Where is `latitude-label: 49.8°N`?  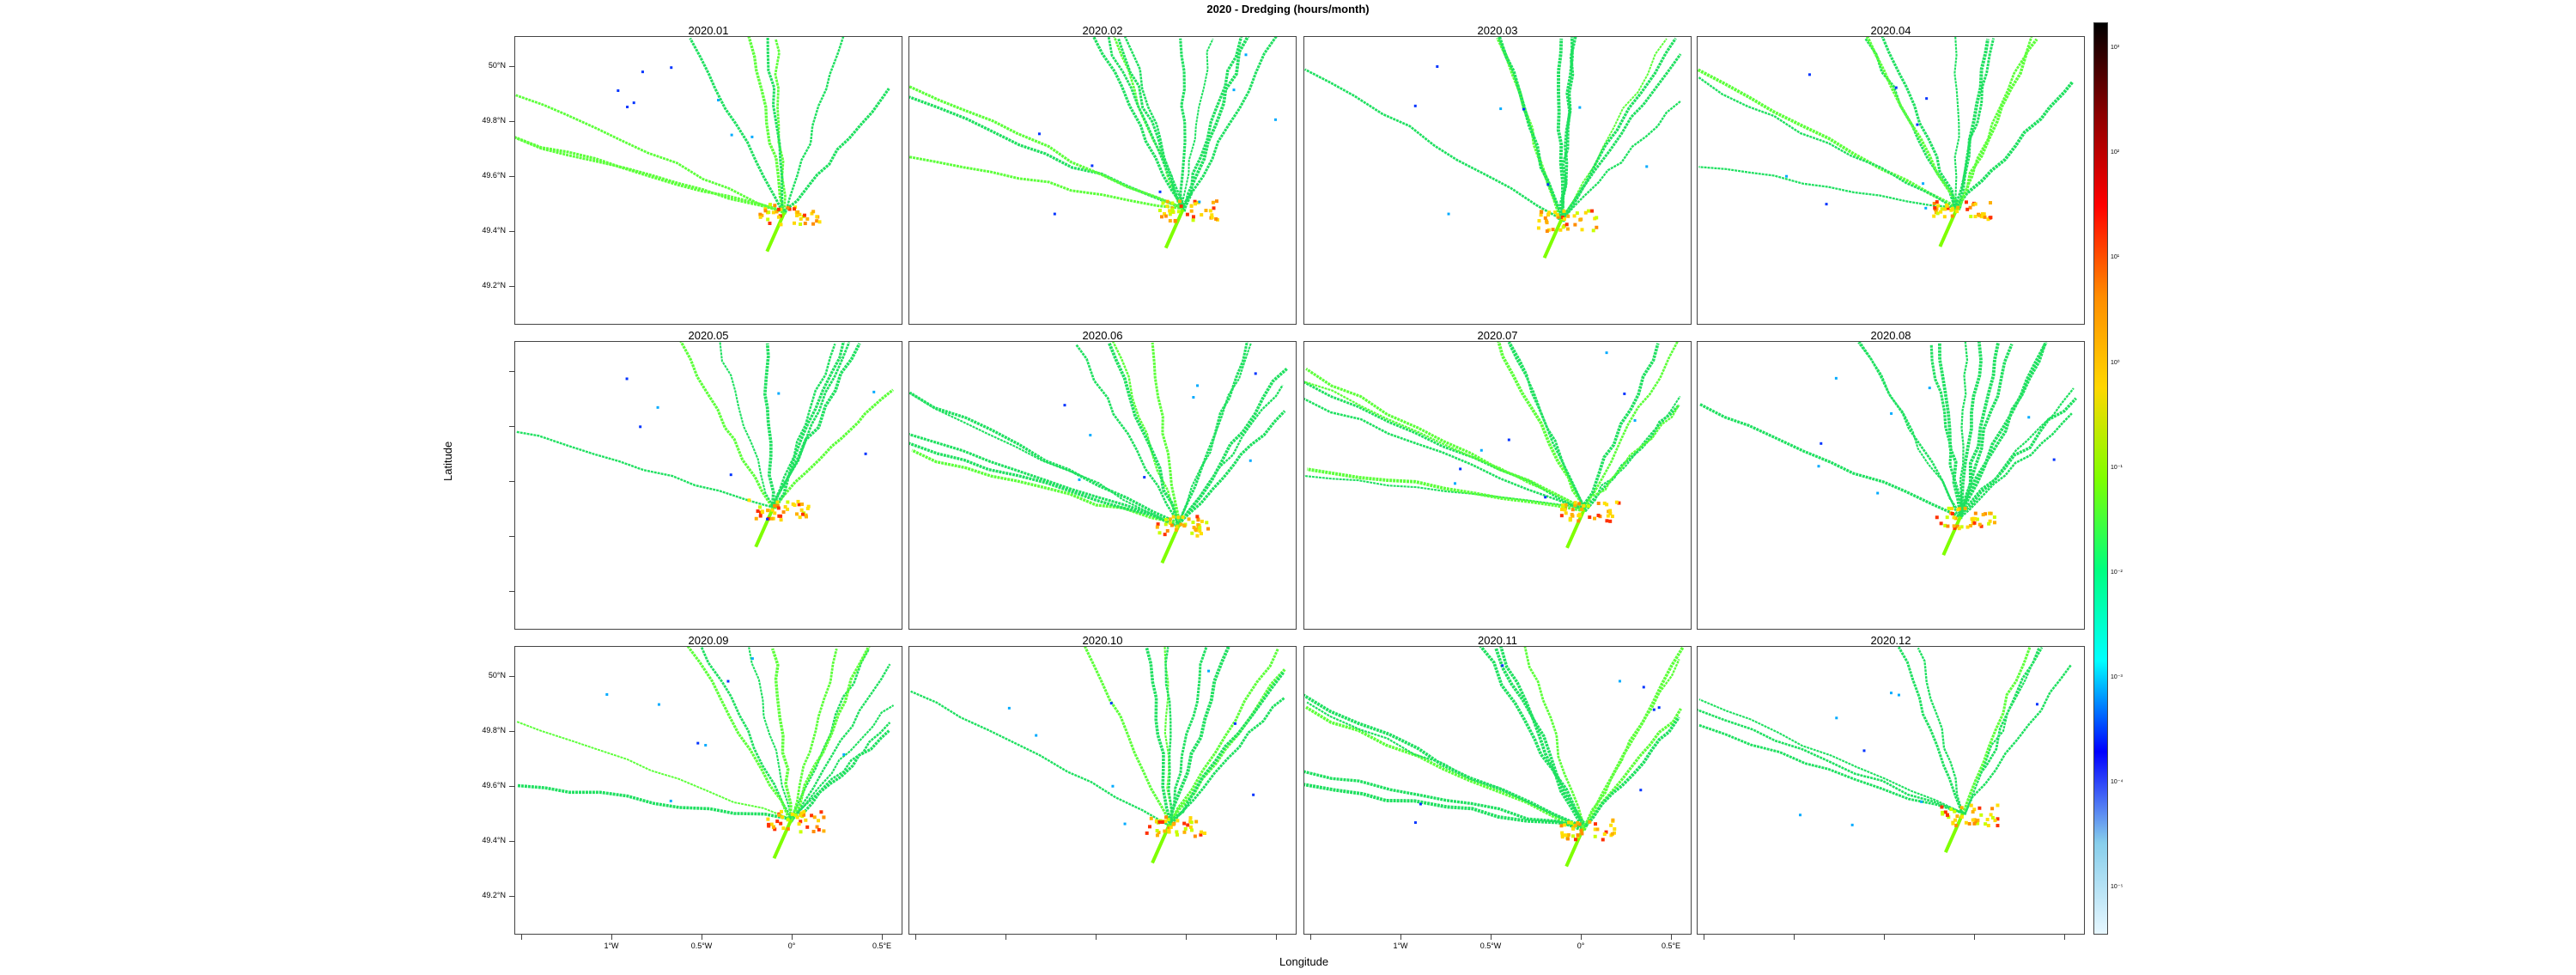 latitude-label: 49.8°N is located at coordinates (494, 730).